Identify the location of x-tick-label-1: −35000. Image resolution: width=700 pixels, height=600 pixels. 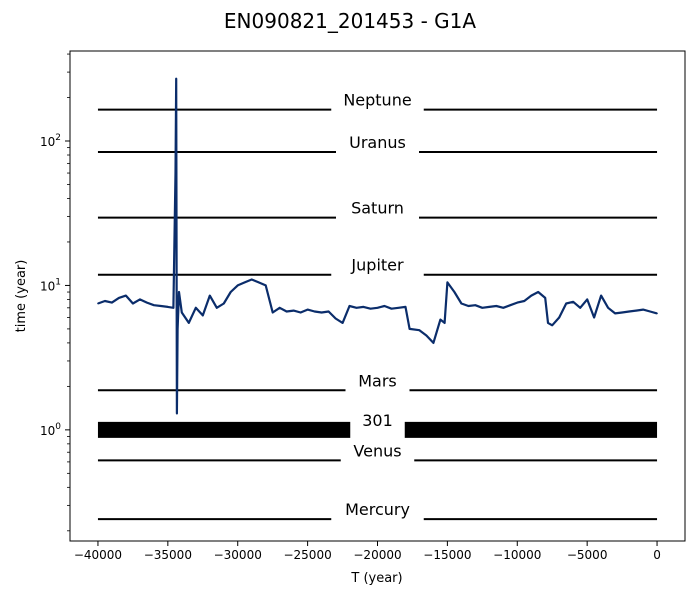
(168, 555).